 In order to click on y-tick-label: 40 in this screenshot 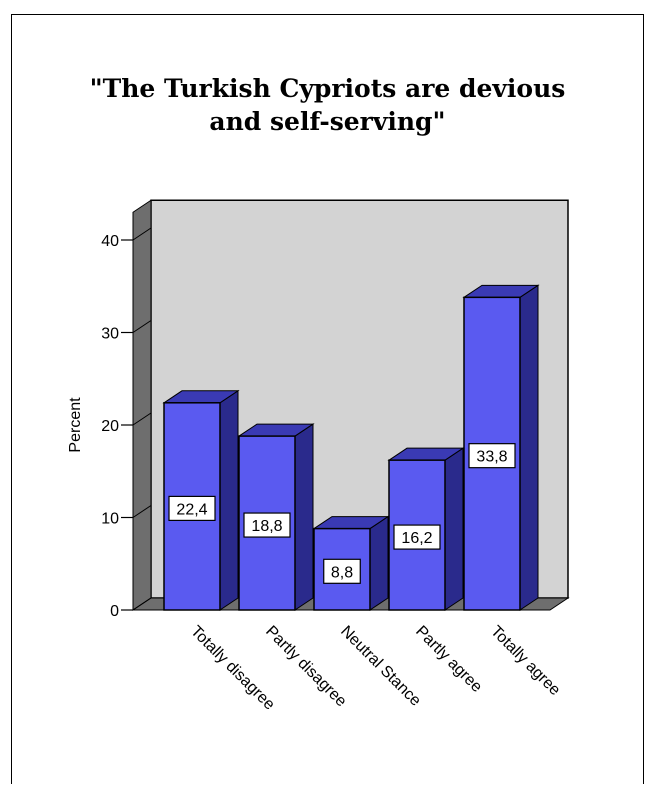, I will do `click(110, 241)`.